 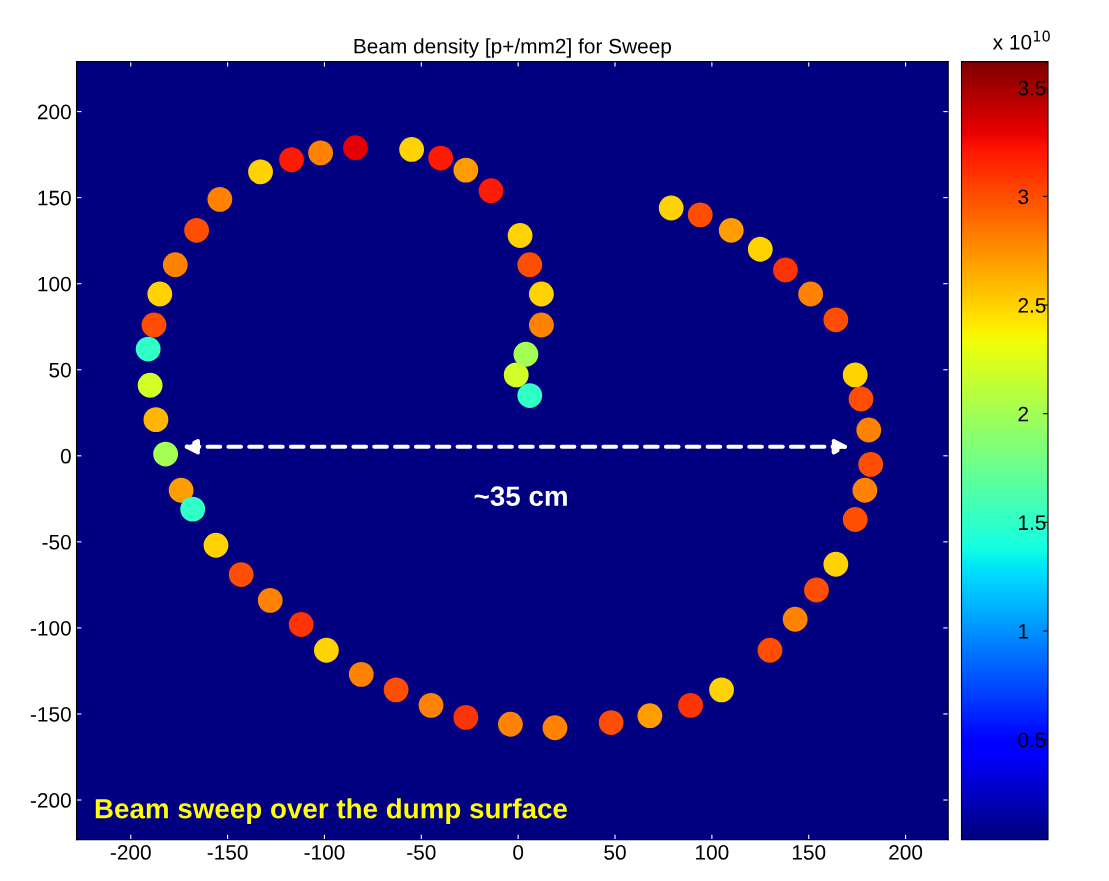 What do you see at coordinates (1032, 305) in the screenshot?
I see `color-bar-label: 2.5` at bounding box center [1032, 305].